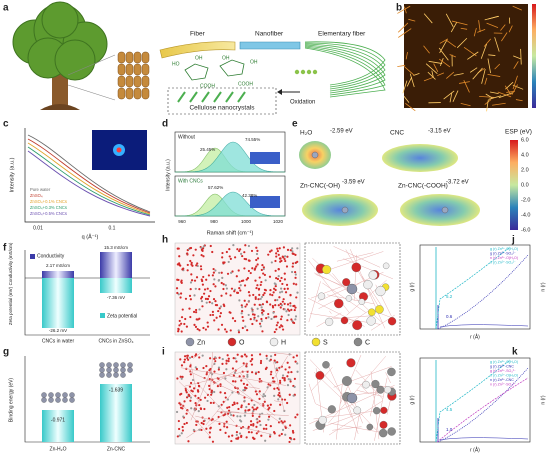 This screenshot has width=550, height=456. What do you see at coordinates (36, 195) in the screenshot?
I see `legend-entry: ZnSO₄` at bounding box center [36, 195].